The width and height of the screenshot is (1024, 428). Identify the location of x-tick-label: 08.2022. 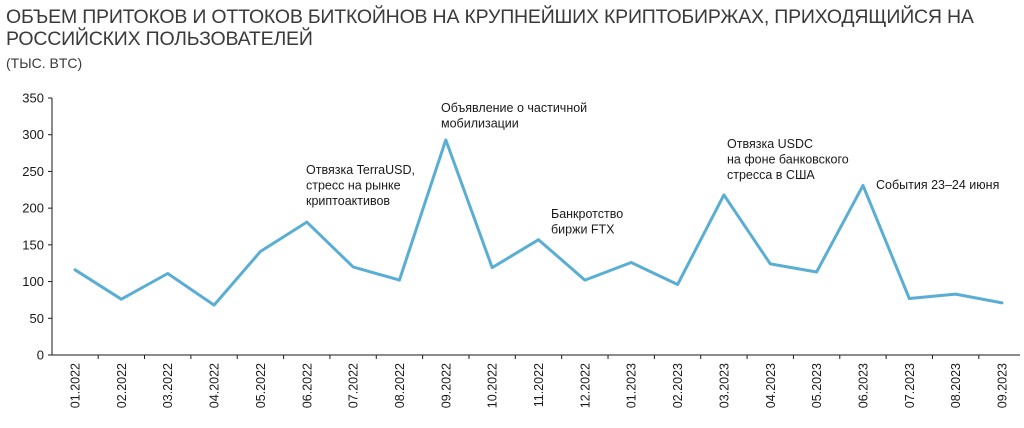
(400, 385).